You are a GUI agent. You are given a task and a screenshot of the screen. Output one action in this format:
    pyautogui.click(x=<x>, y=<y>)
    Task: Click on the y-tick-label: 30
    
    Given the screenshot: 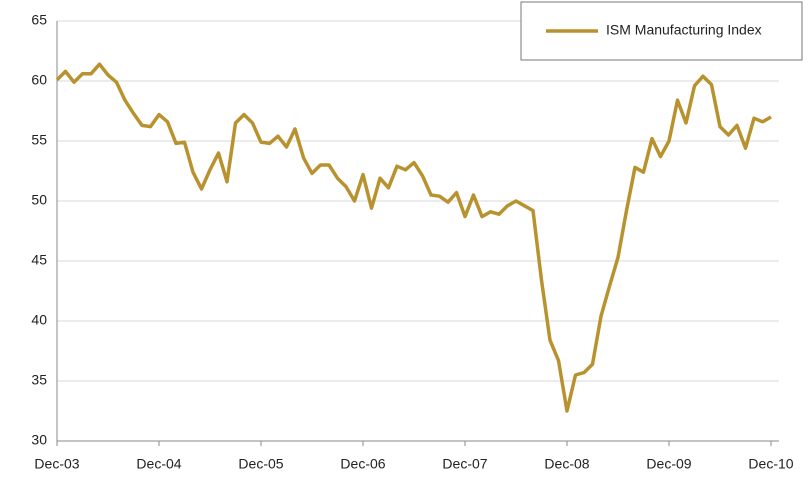 What is the action you would take?
    pyautogui.click(x=39, y=440)
    